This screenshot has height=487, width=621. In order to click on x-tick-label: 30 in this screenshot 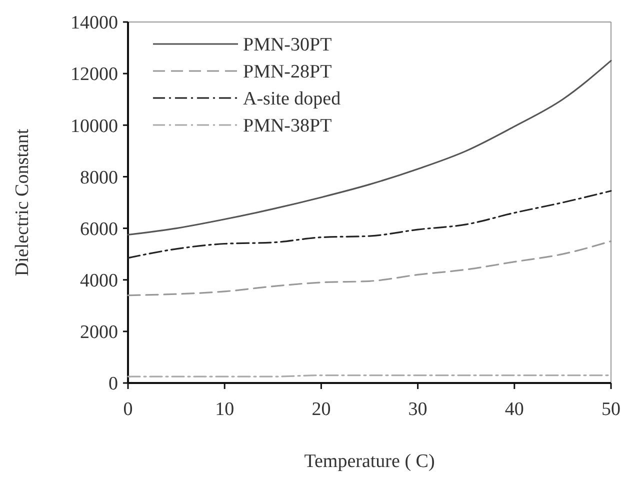, I will do `click(418, 409)`.